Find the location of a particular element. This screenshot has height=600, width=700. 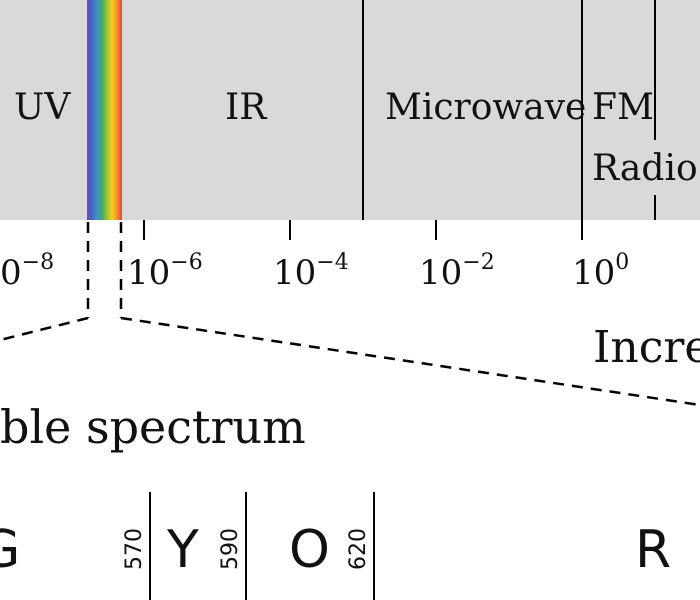

tick-exponent: −8 is located at coordinates (38, 262).